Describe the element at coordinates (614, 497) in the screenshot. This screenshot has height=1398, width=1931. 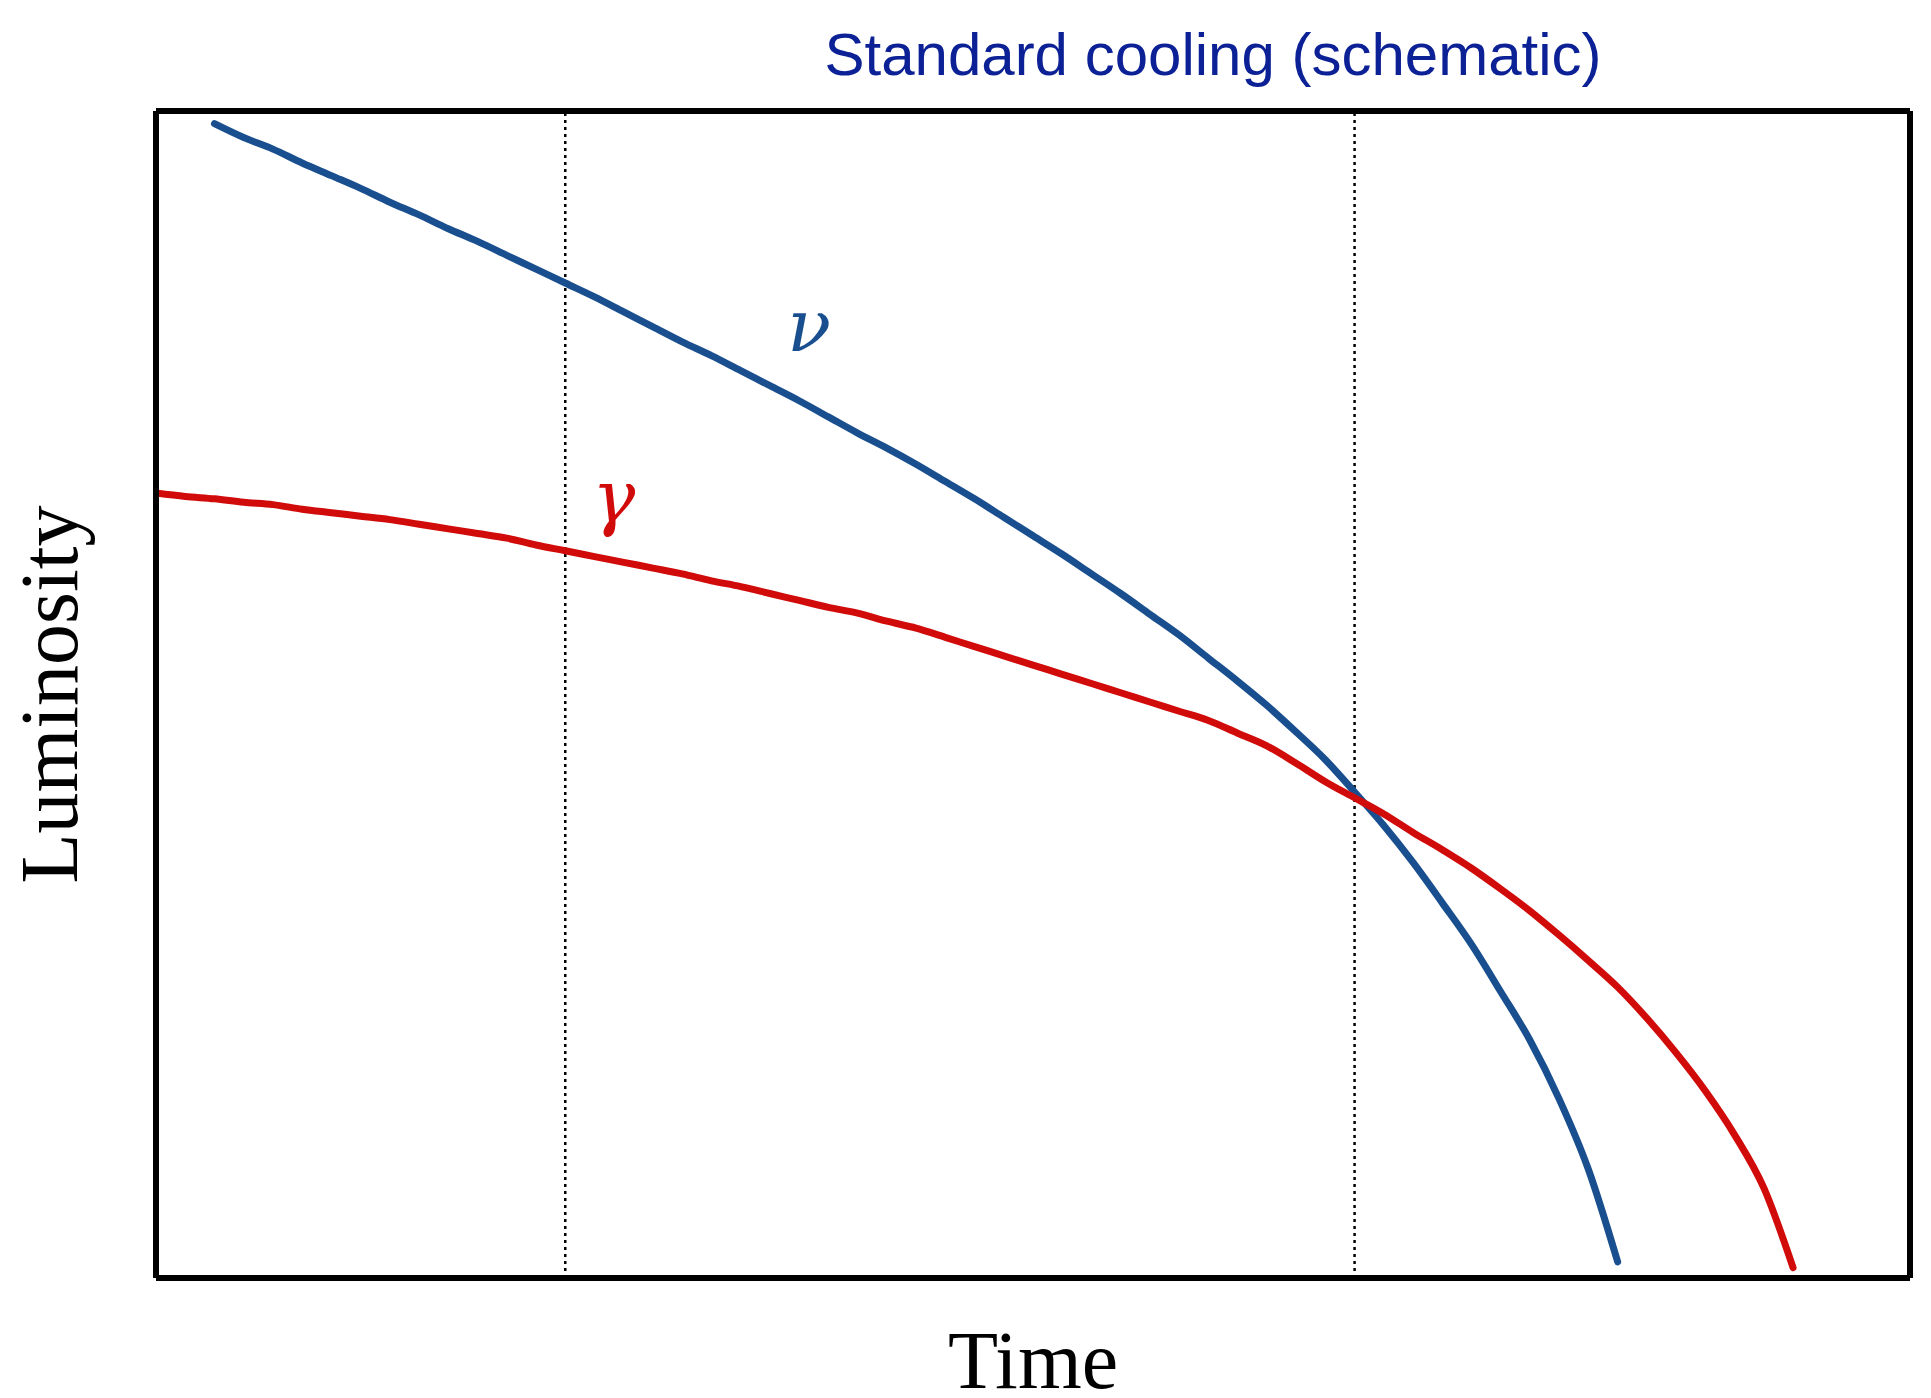
I see `series-label: γ` at that location.